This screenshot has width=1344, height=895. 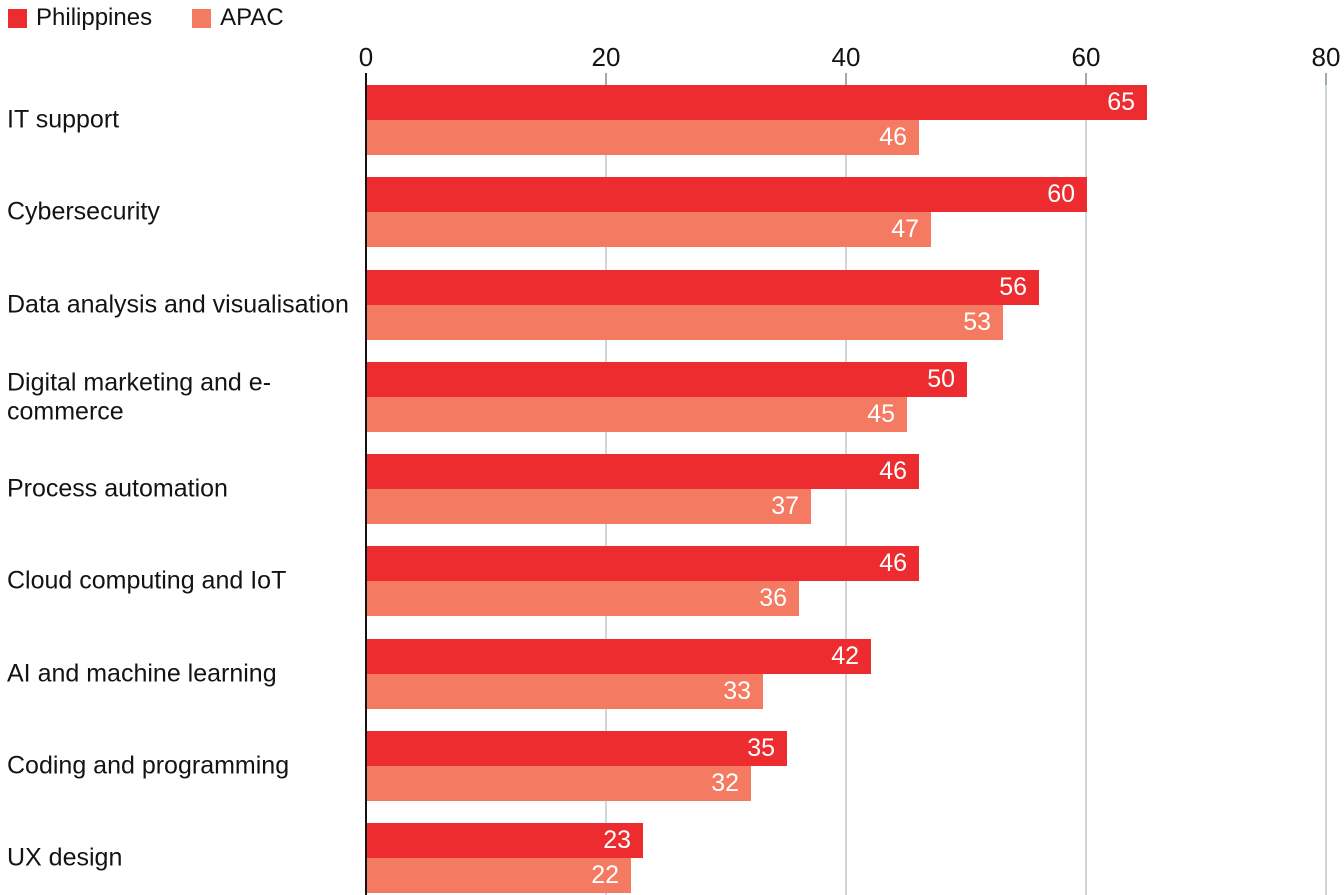 I want to click on bar-value-label: 50, so click(x=941, y=378).